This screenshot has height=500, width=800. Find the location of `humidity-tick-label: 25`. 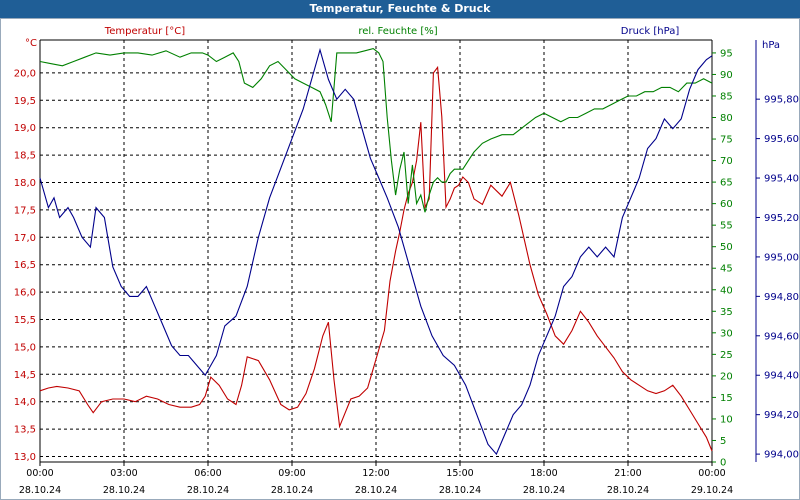

humidity-tick-label: 25 is located at coordinates (726, 355).